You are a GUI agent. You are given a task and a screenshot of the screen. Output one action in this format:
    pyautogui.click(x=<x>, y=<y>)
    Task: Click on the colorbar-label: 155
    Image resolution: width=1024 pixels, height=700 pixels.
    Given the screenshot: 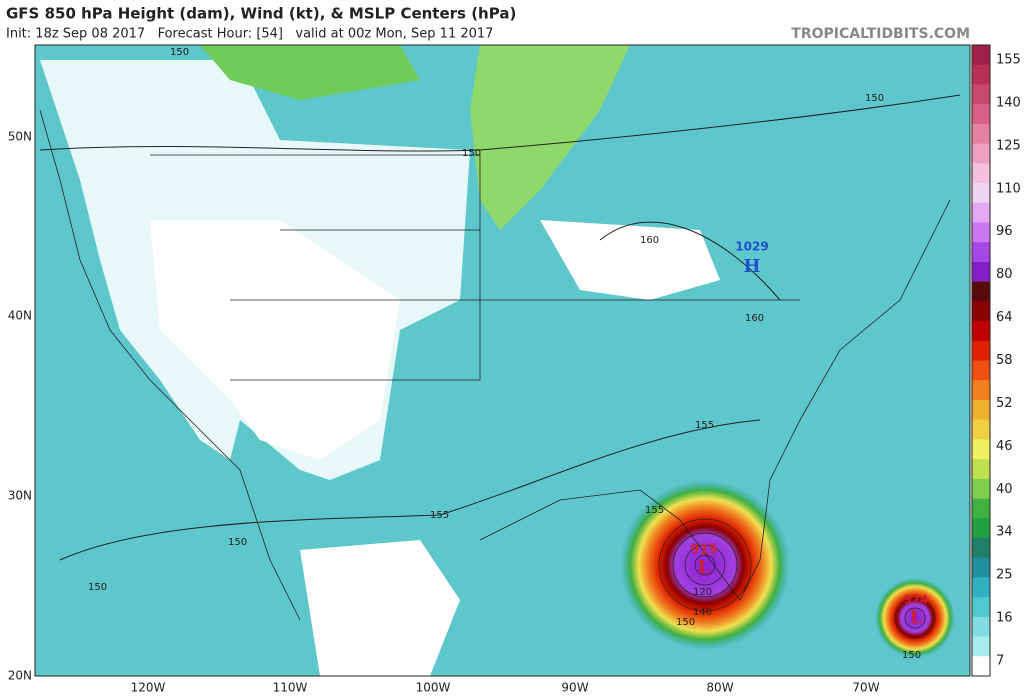 What is the action you would take?
    pyautogui.click(x=1008, y=60)
    